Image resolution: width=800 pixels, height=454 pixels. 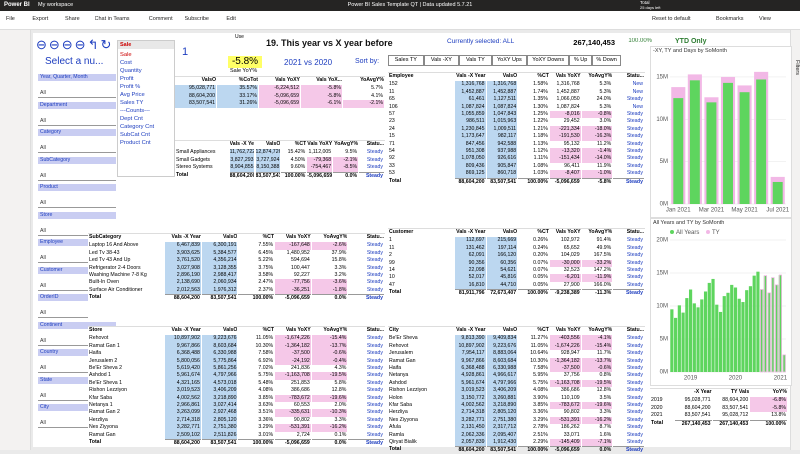 I want to click on table-header: YoAvgY%, so click(x=600, y=76).